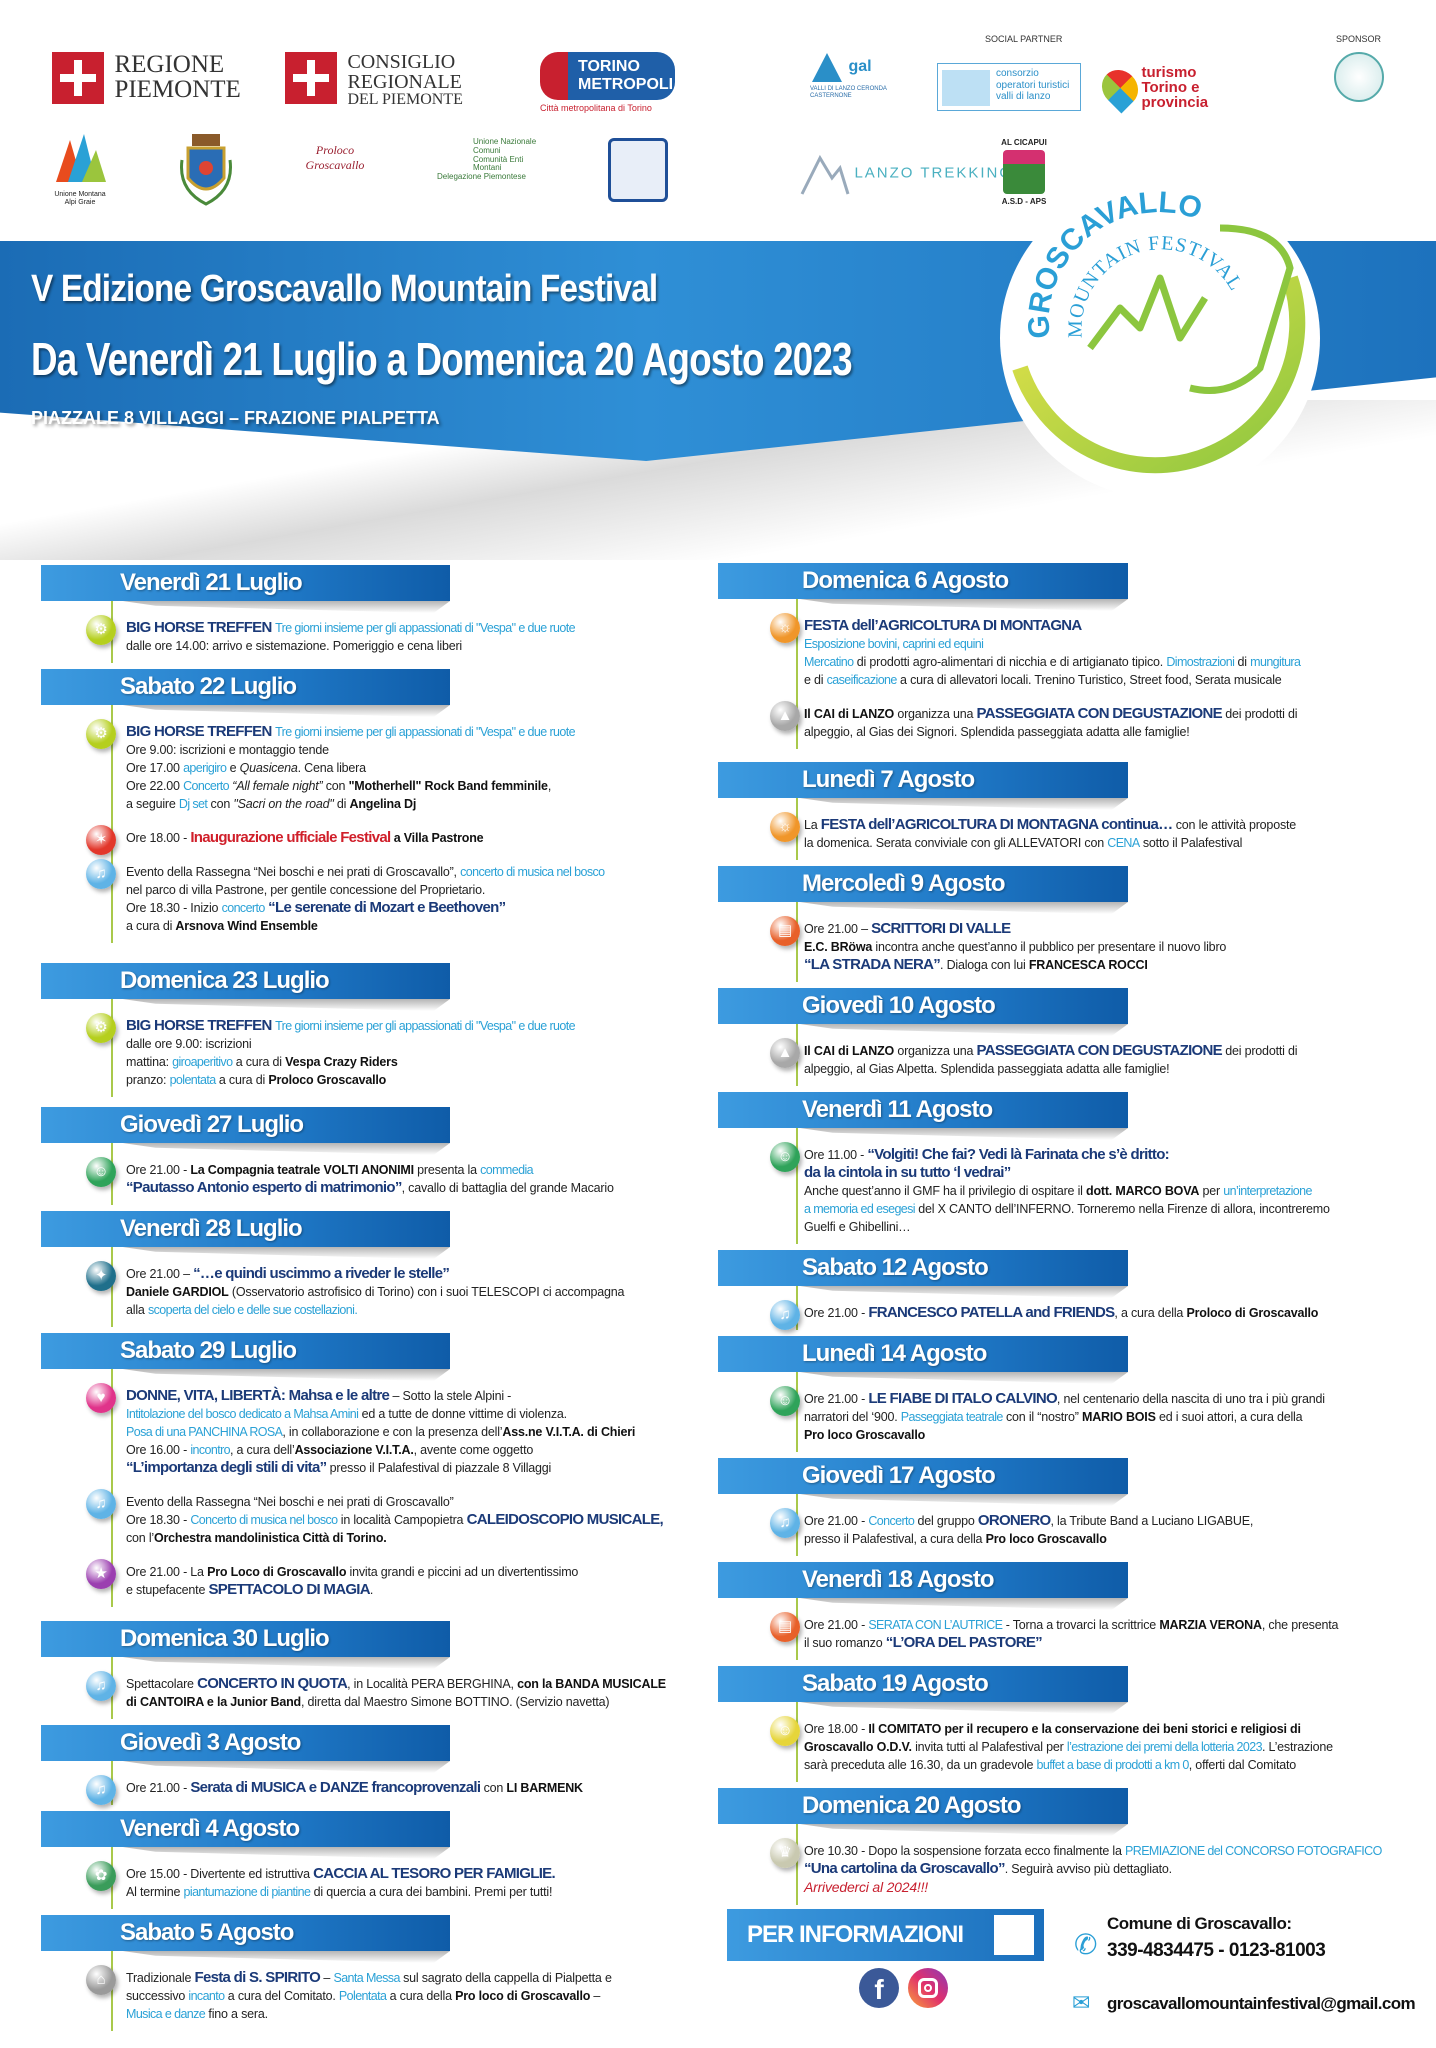  What do you see at coordinates (213, 1702) in the screenshot?
I see `event-text: di CANTOIRA e la Junior Band` at bounding box center [213, 1702].